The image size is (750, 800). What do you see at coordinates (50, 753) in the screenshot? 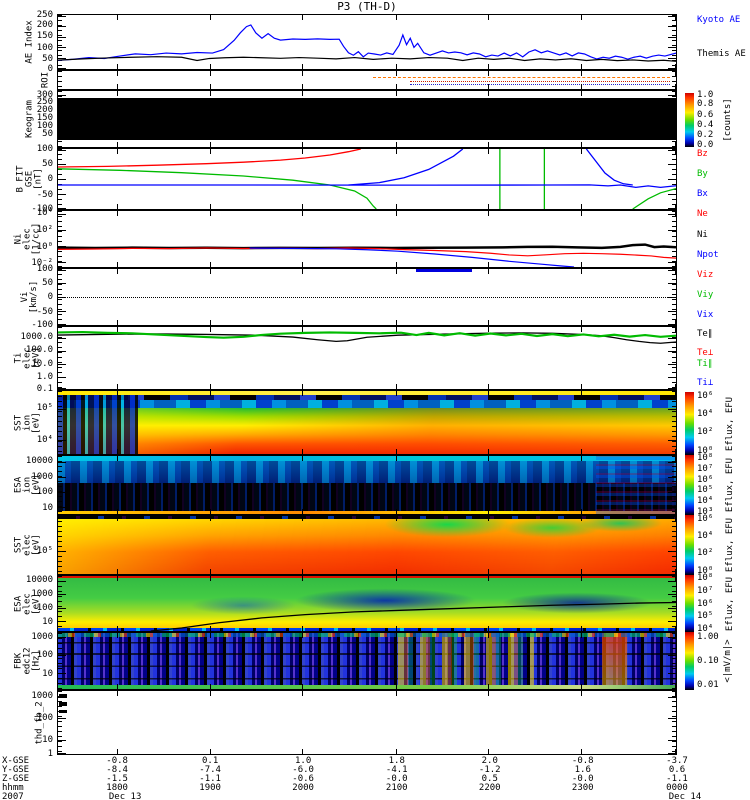
I see `fb2-ytick-label: 1` at bounding box center [50, 753].